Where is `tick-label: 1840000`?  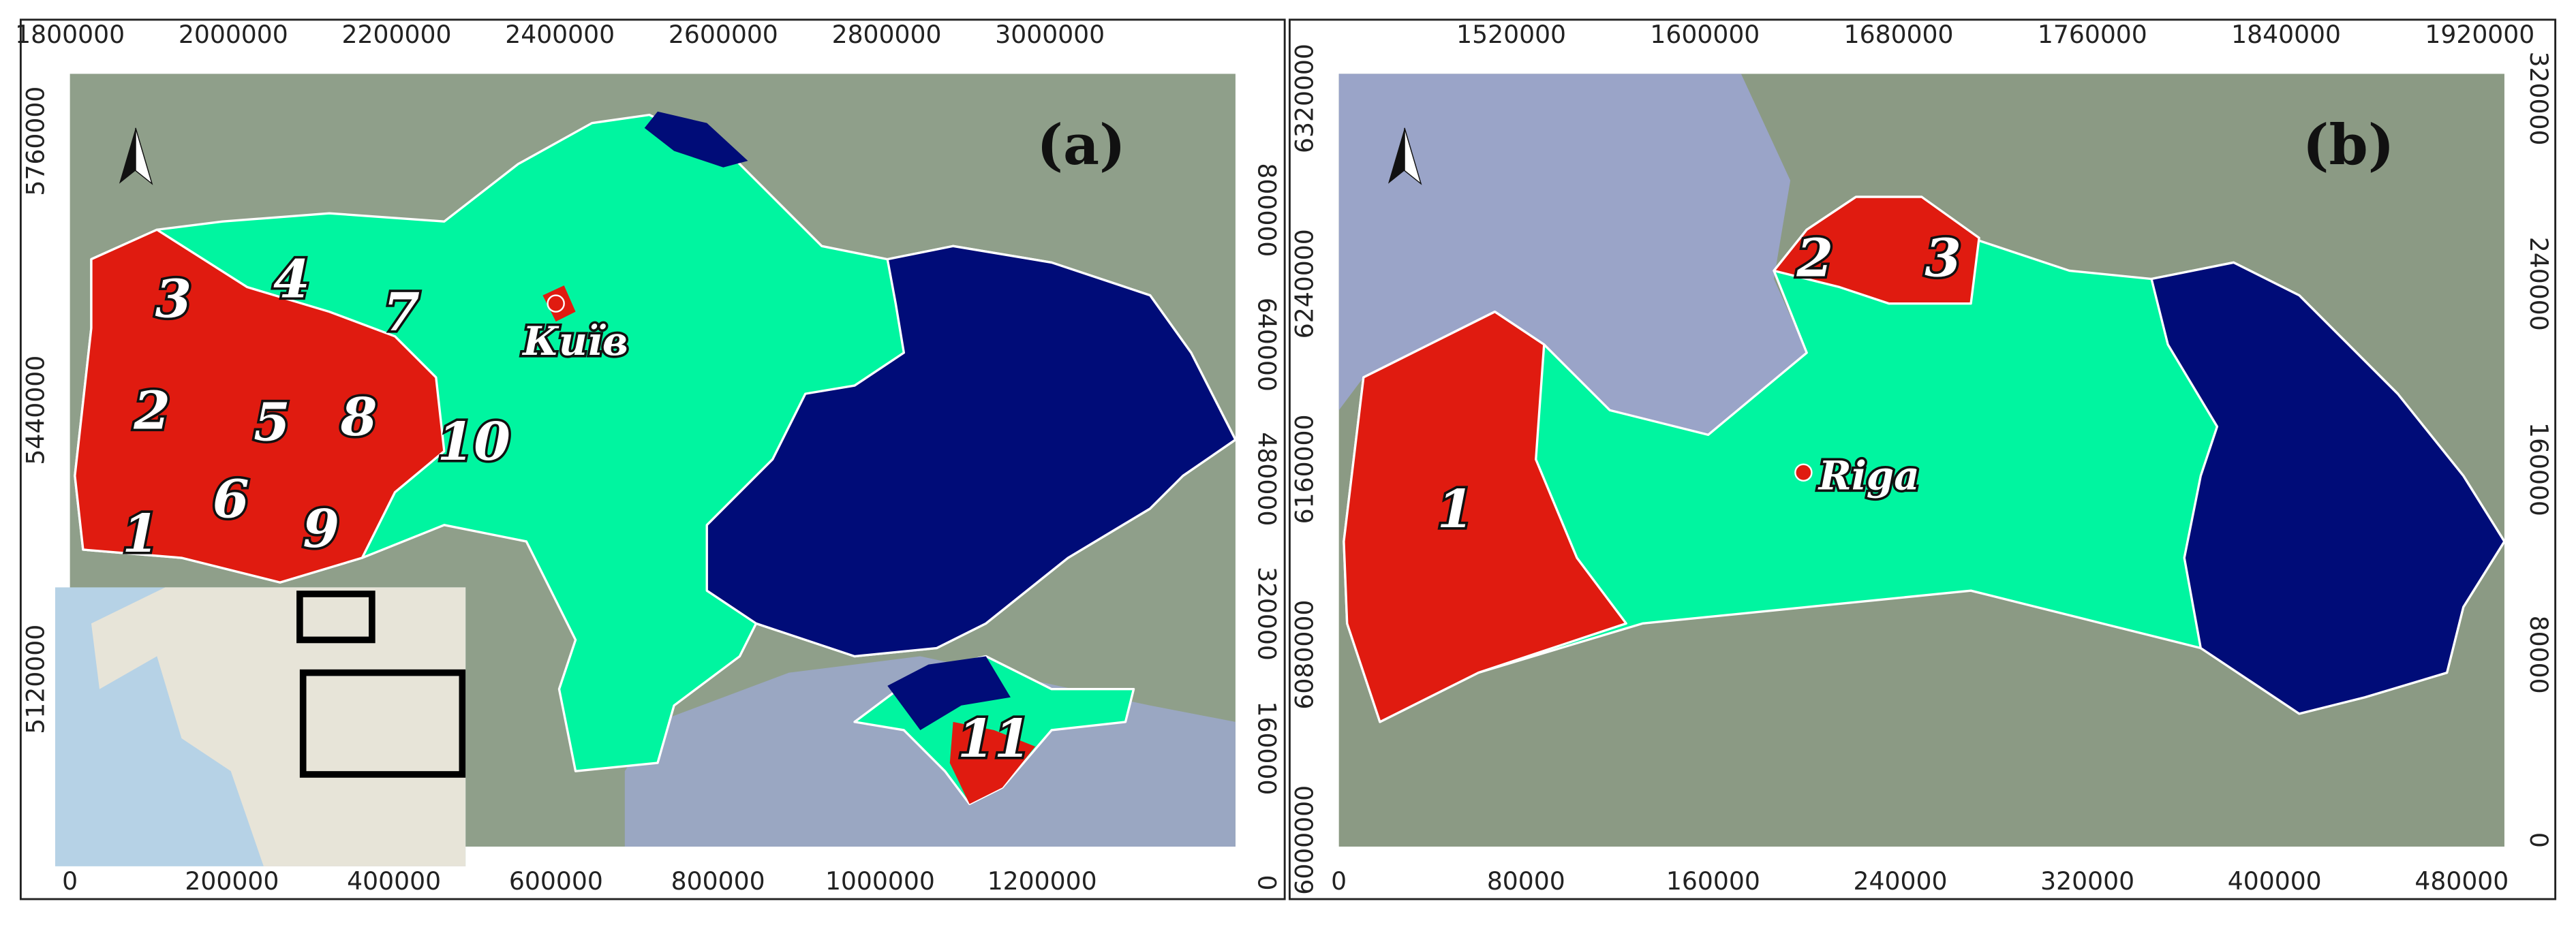
tick-label: 1840000 is located at coordinates (2286, 34).